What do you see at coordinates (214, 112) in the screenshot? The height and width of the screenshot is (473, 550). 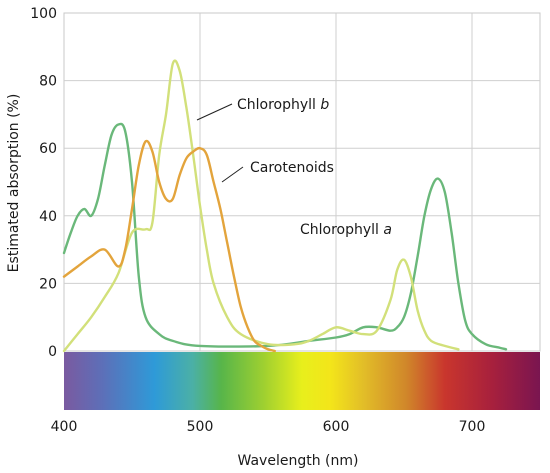 I see `leader-line-chlorophyll-b` at bounding box center [214, 112].